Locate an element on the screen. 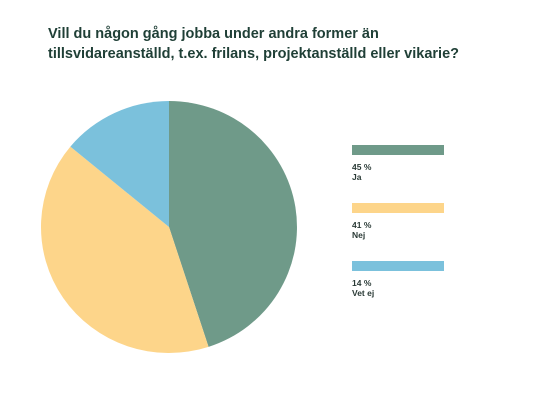 The height and width of the screenshot is (404, 539). legend-swatch-nej is located at coordinates (398, 208).